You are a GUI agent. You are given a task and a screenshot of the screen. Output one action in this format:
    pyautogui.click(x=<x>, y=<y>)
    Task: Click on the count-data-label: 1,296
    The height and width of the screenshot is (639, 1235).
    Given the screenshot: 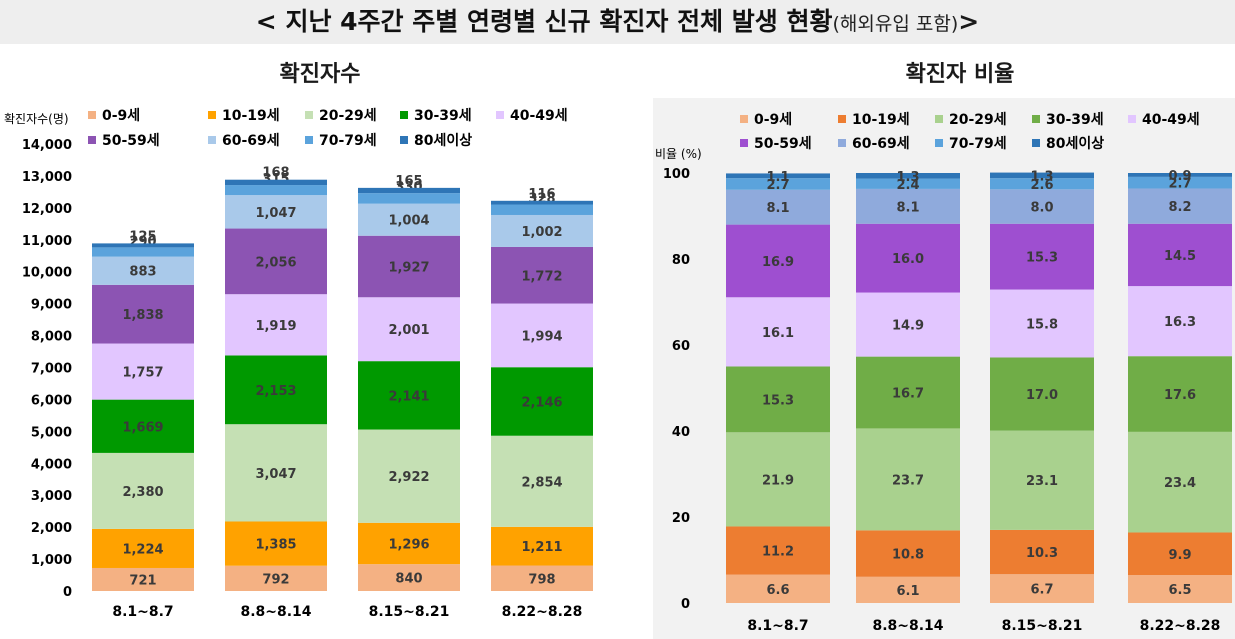 What is the action you would take?
    pyautogui.click(x=408, y=544)
    